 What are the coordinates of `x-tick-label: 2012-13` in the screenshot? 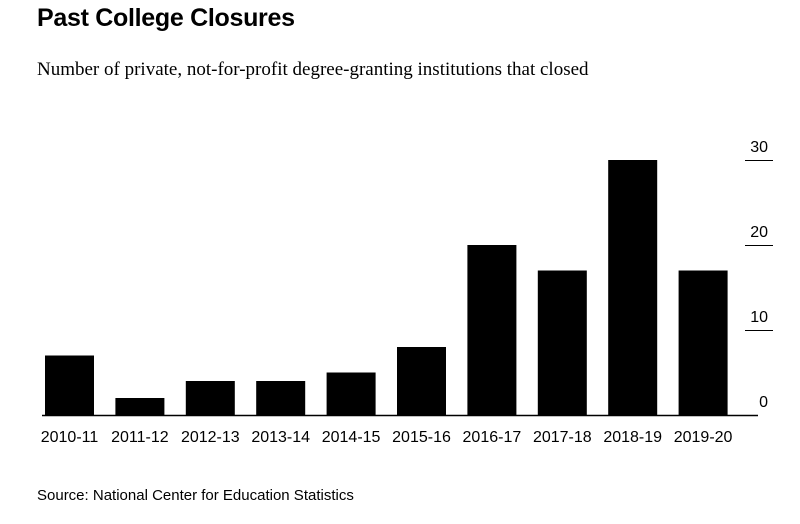 It's located at (210, 437).